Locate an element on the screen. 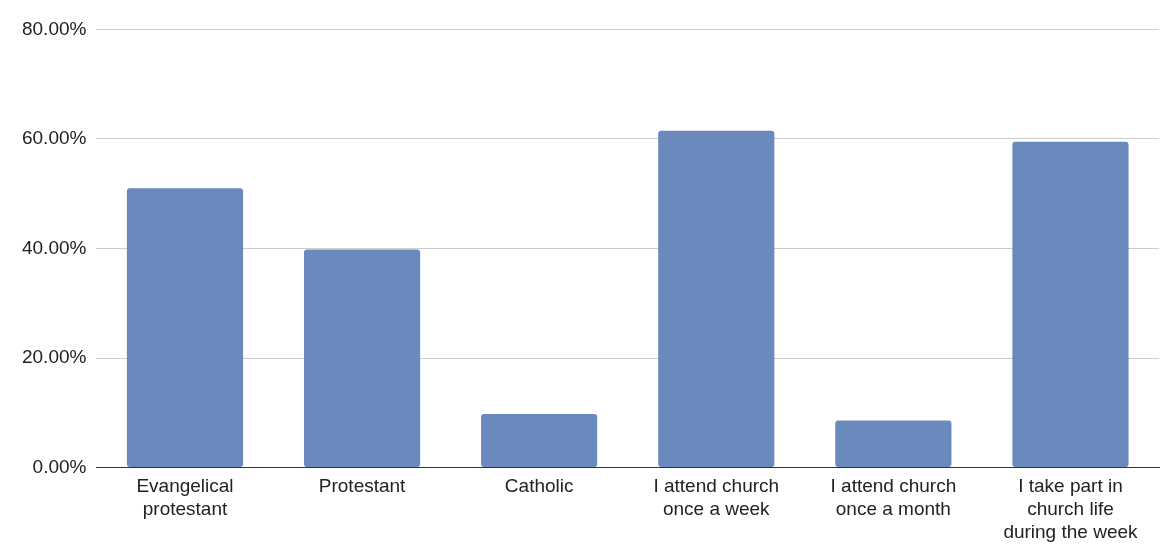 The height and width of the screenshot is (560, 1171). x-tick-label: Protestant is located at coordinates (362, 486).